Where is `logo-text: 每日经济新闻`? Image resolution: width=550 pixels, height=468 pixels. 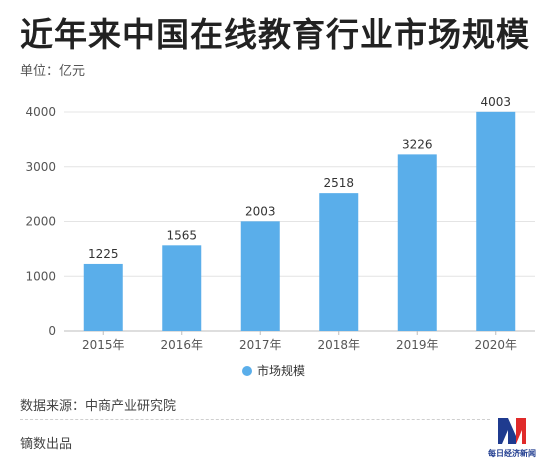 logo-text: 每日经济新闻 is located at coordinates (512, 453).